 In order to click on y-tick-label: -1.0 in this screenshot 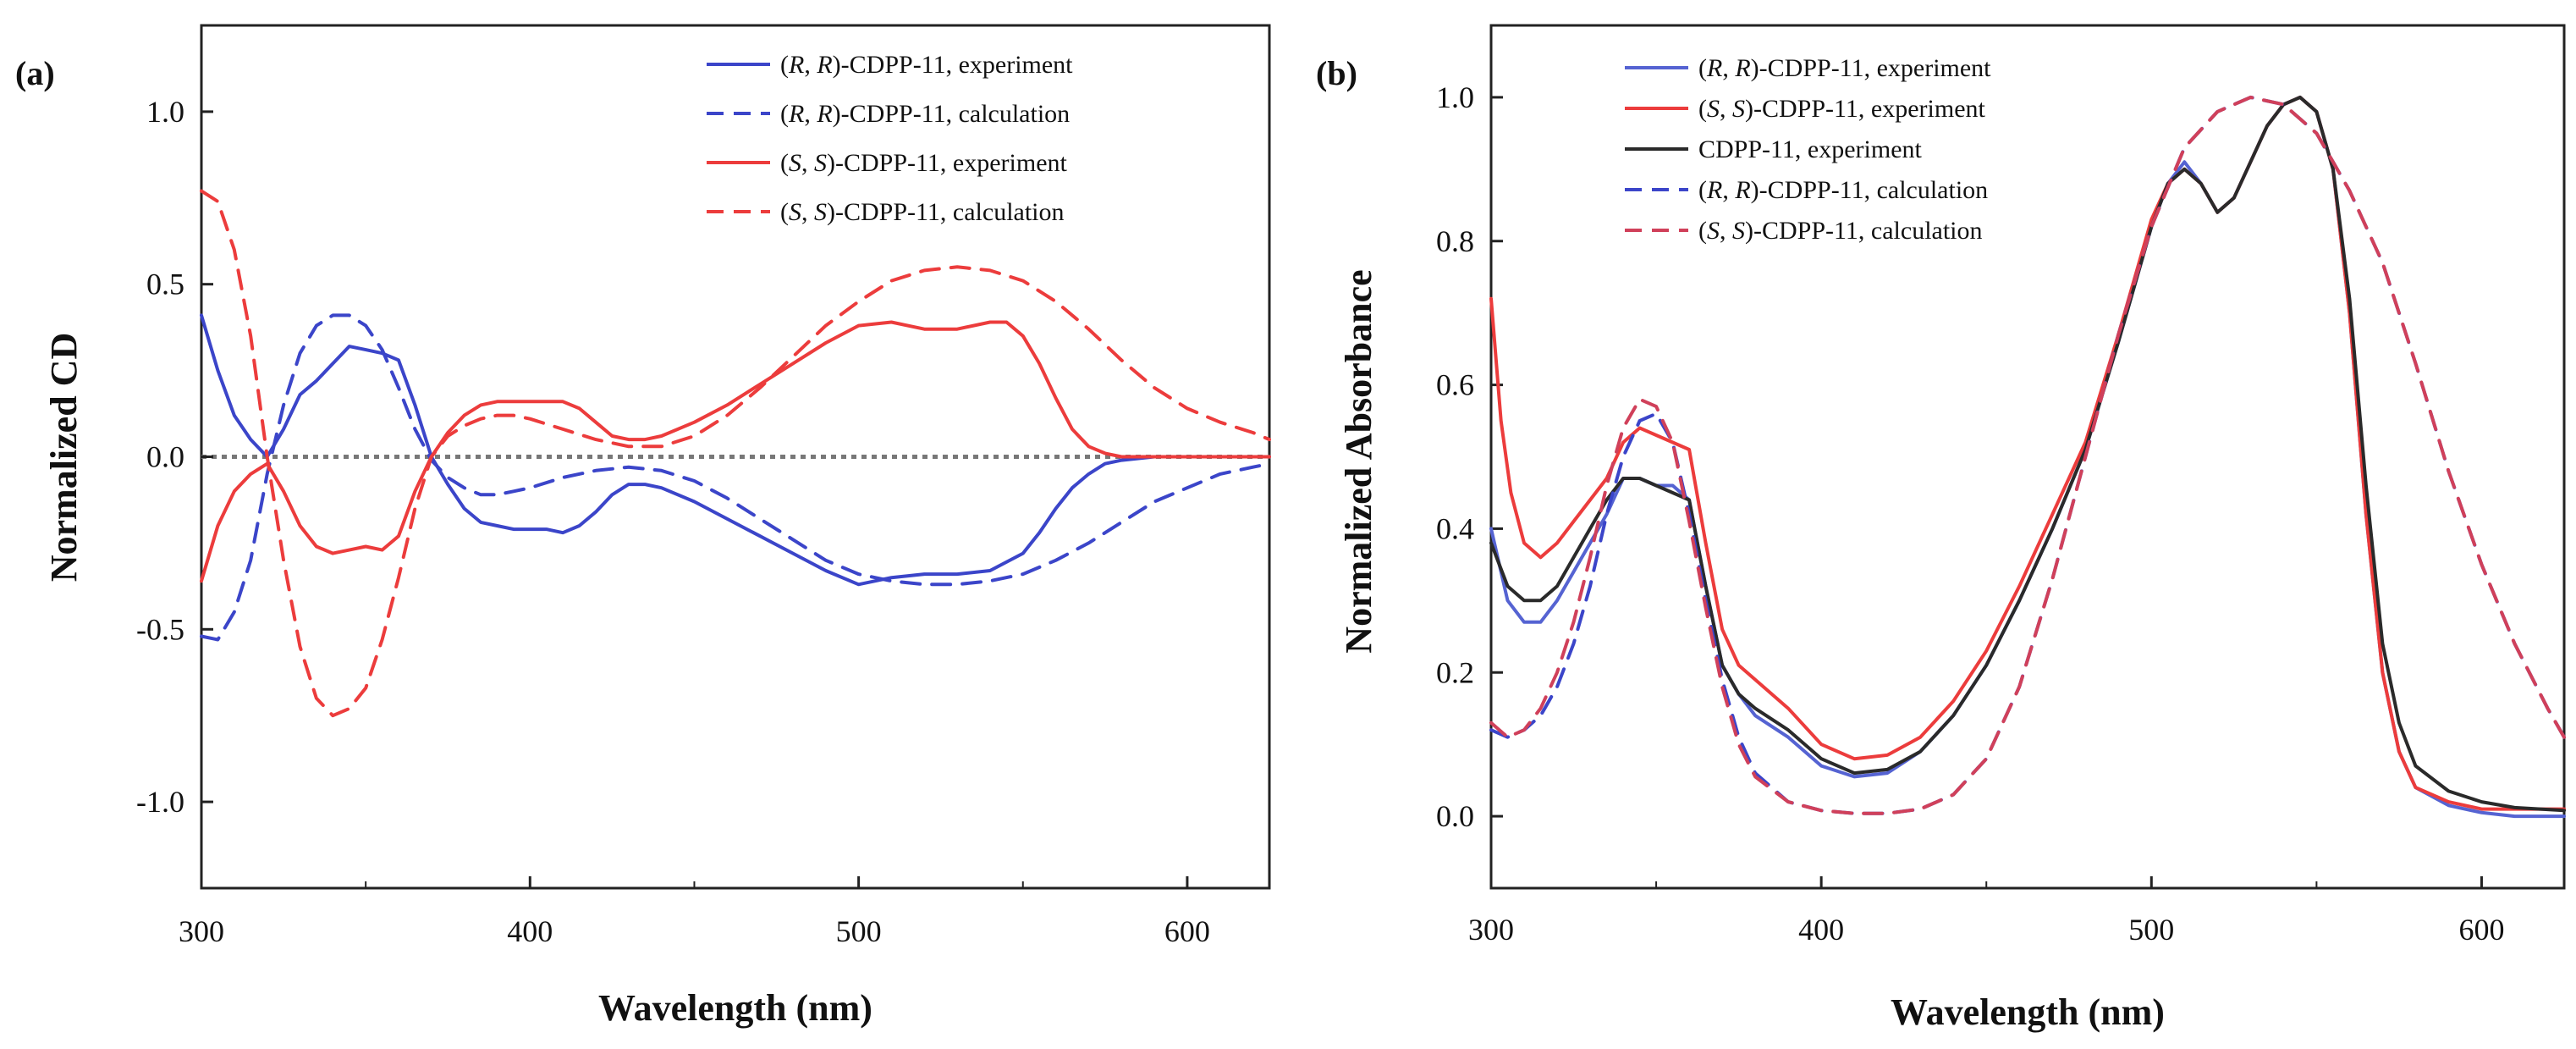, I will do `click(160, 802)`.